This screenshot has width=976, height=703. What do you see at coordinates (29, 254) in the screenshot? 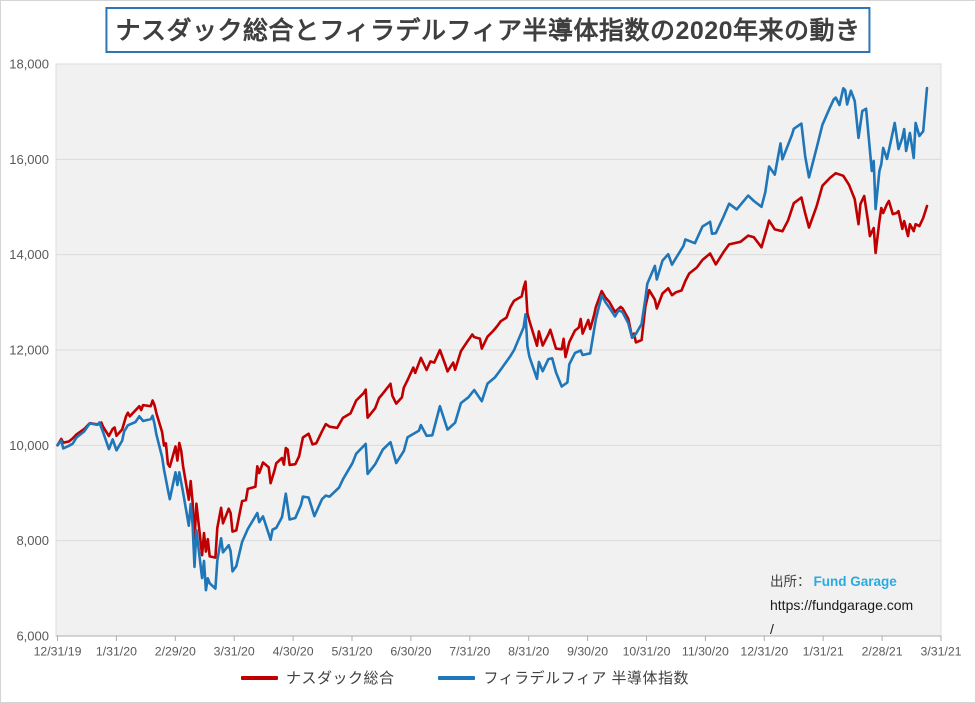
I see `y-axis-label: 14,000` at bounding box center [29, 254].